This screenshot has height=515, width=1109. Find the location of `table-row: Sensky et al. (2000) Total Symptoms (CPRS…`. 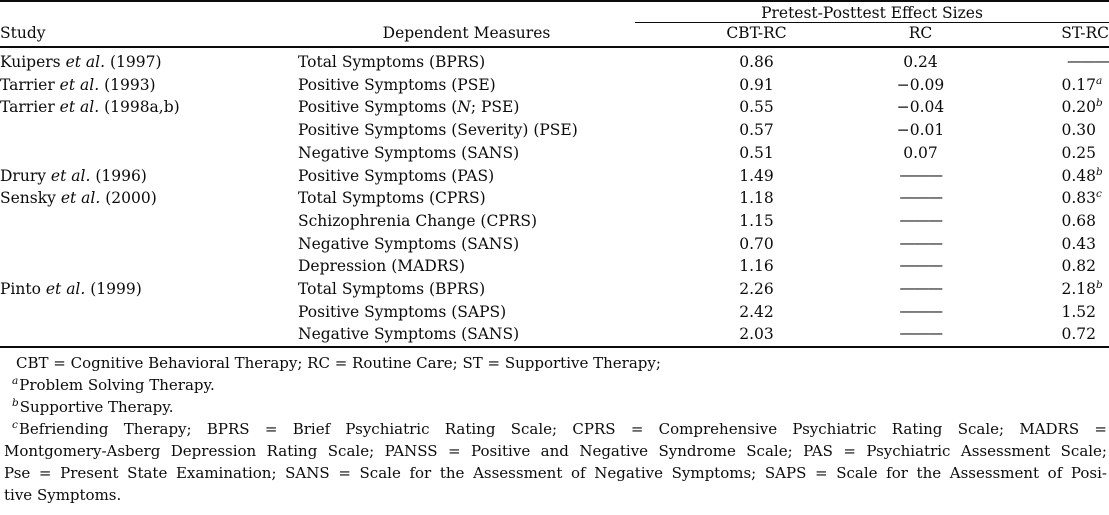

table-row: Sensky et al. (2000) Total Symptoms (CPRS… is located at coordinates (554, 198).